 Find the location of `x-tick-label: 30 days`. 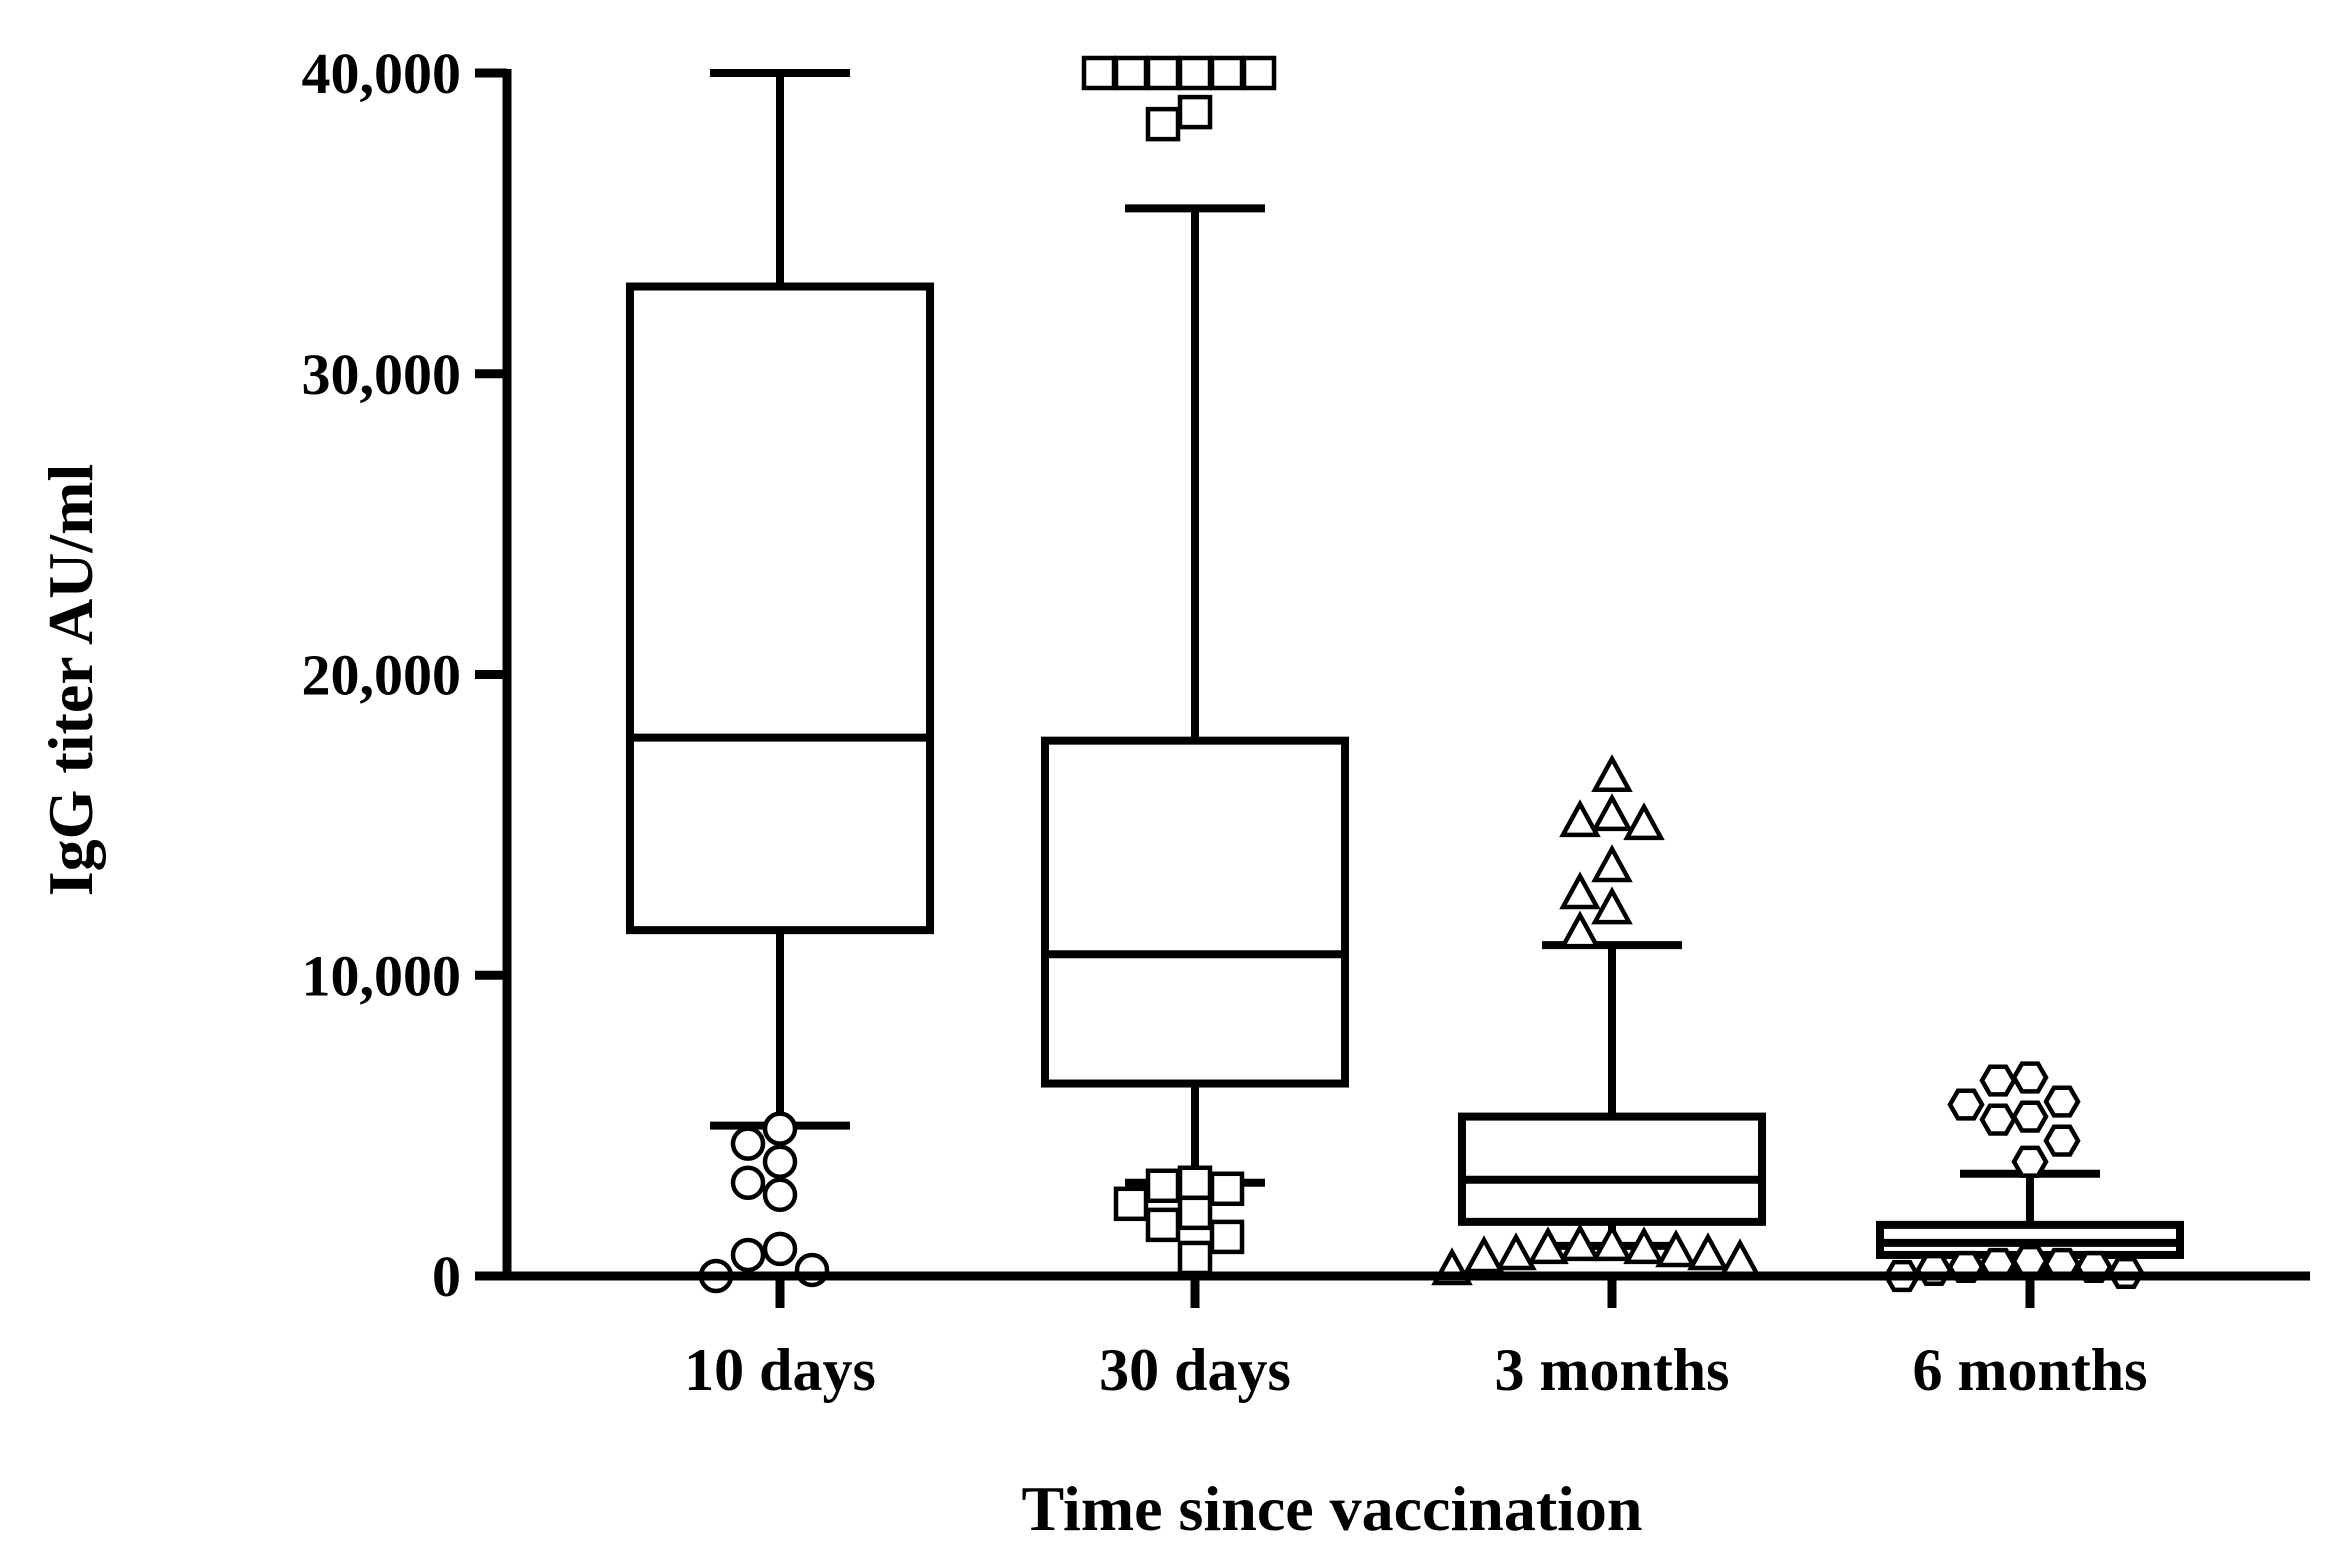

x-tick-label: 30 days is located at coordinates (1195, 1370).